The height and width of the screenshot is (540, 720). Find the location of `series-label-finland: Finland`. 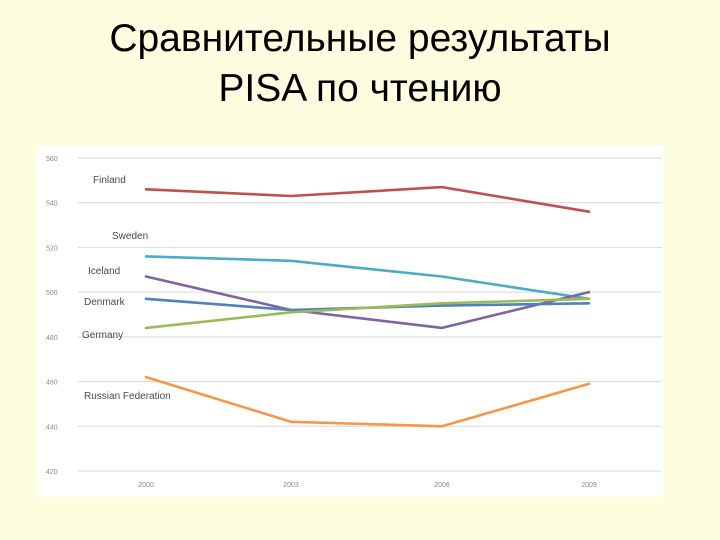

series-label-finland: Finland is located at coordinates (109, 180).